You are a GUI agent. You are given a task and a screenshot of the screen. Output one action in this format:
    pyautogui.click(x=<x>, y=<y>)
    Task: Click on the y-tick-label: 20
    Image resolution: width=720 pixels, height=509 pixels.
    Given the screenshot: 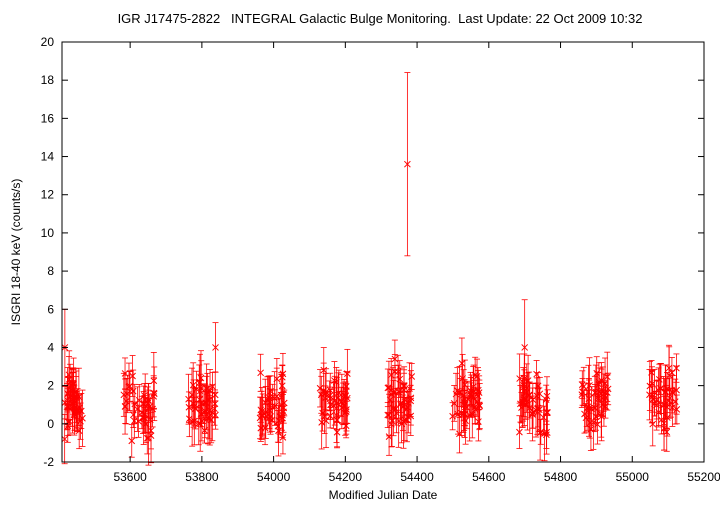 What is the action you would take?
    pyautogui.click(x=48, y=42)
    